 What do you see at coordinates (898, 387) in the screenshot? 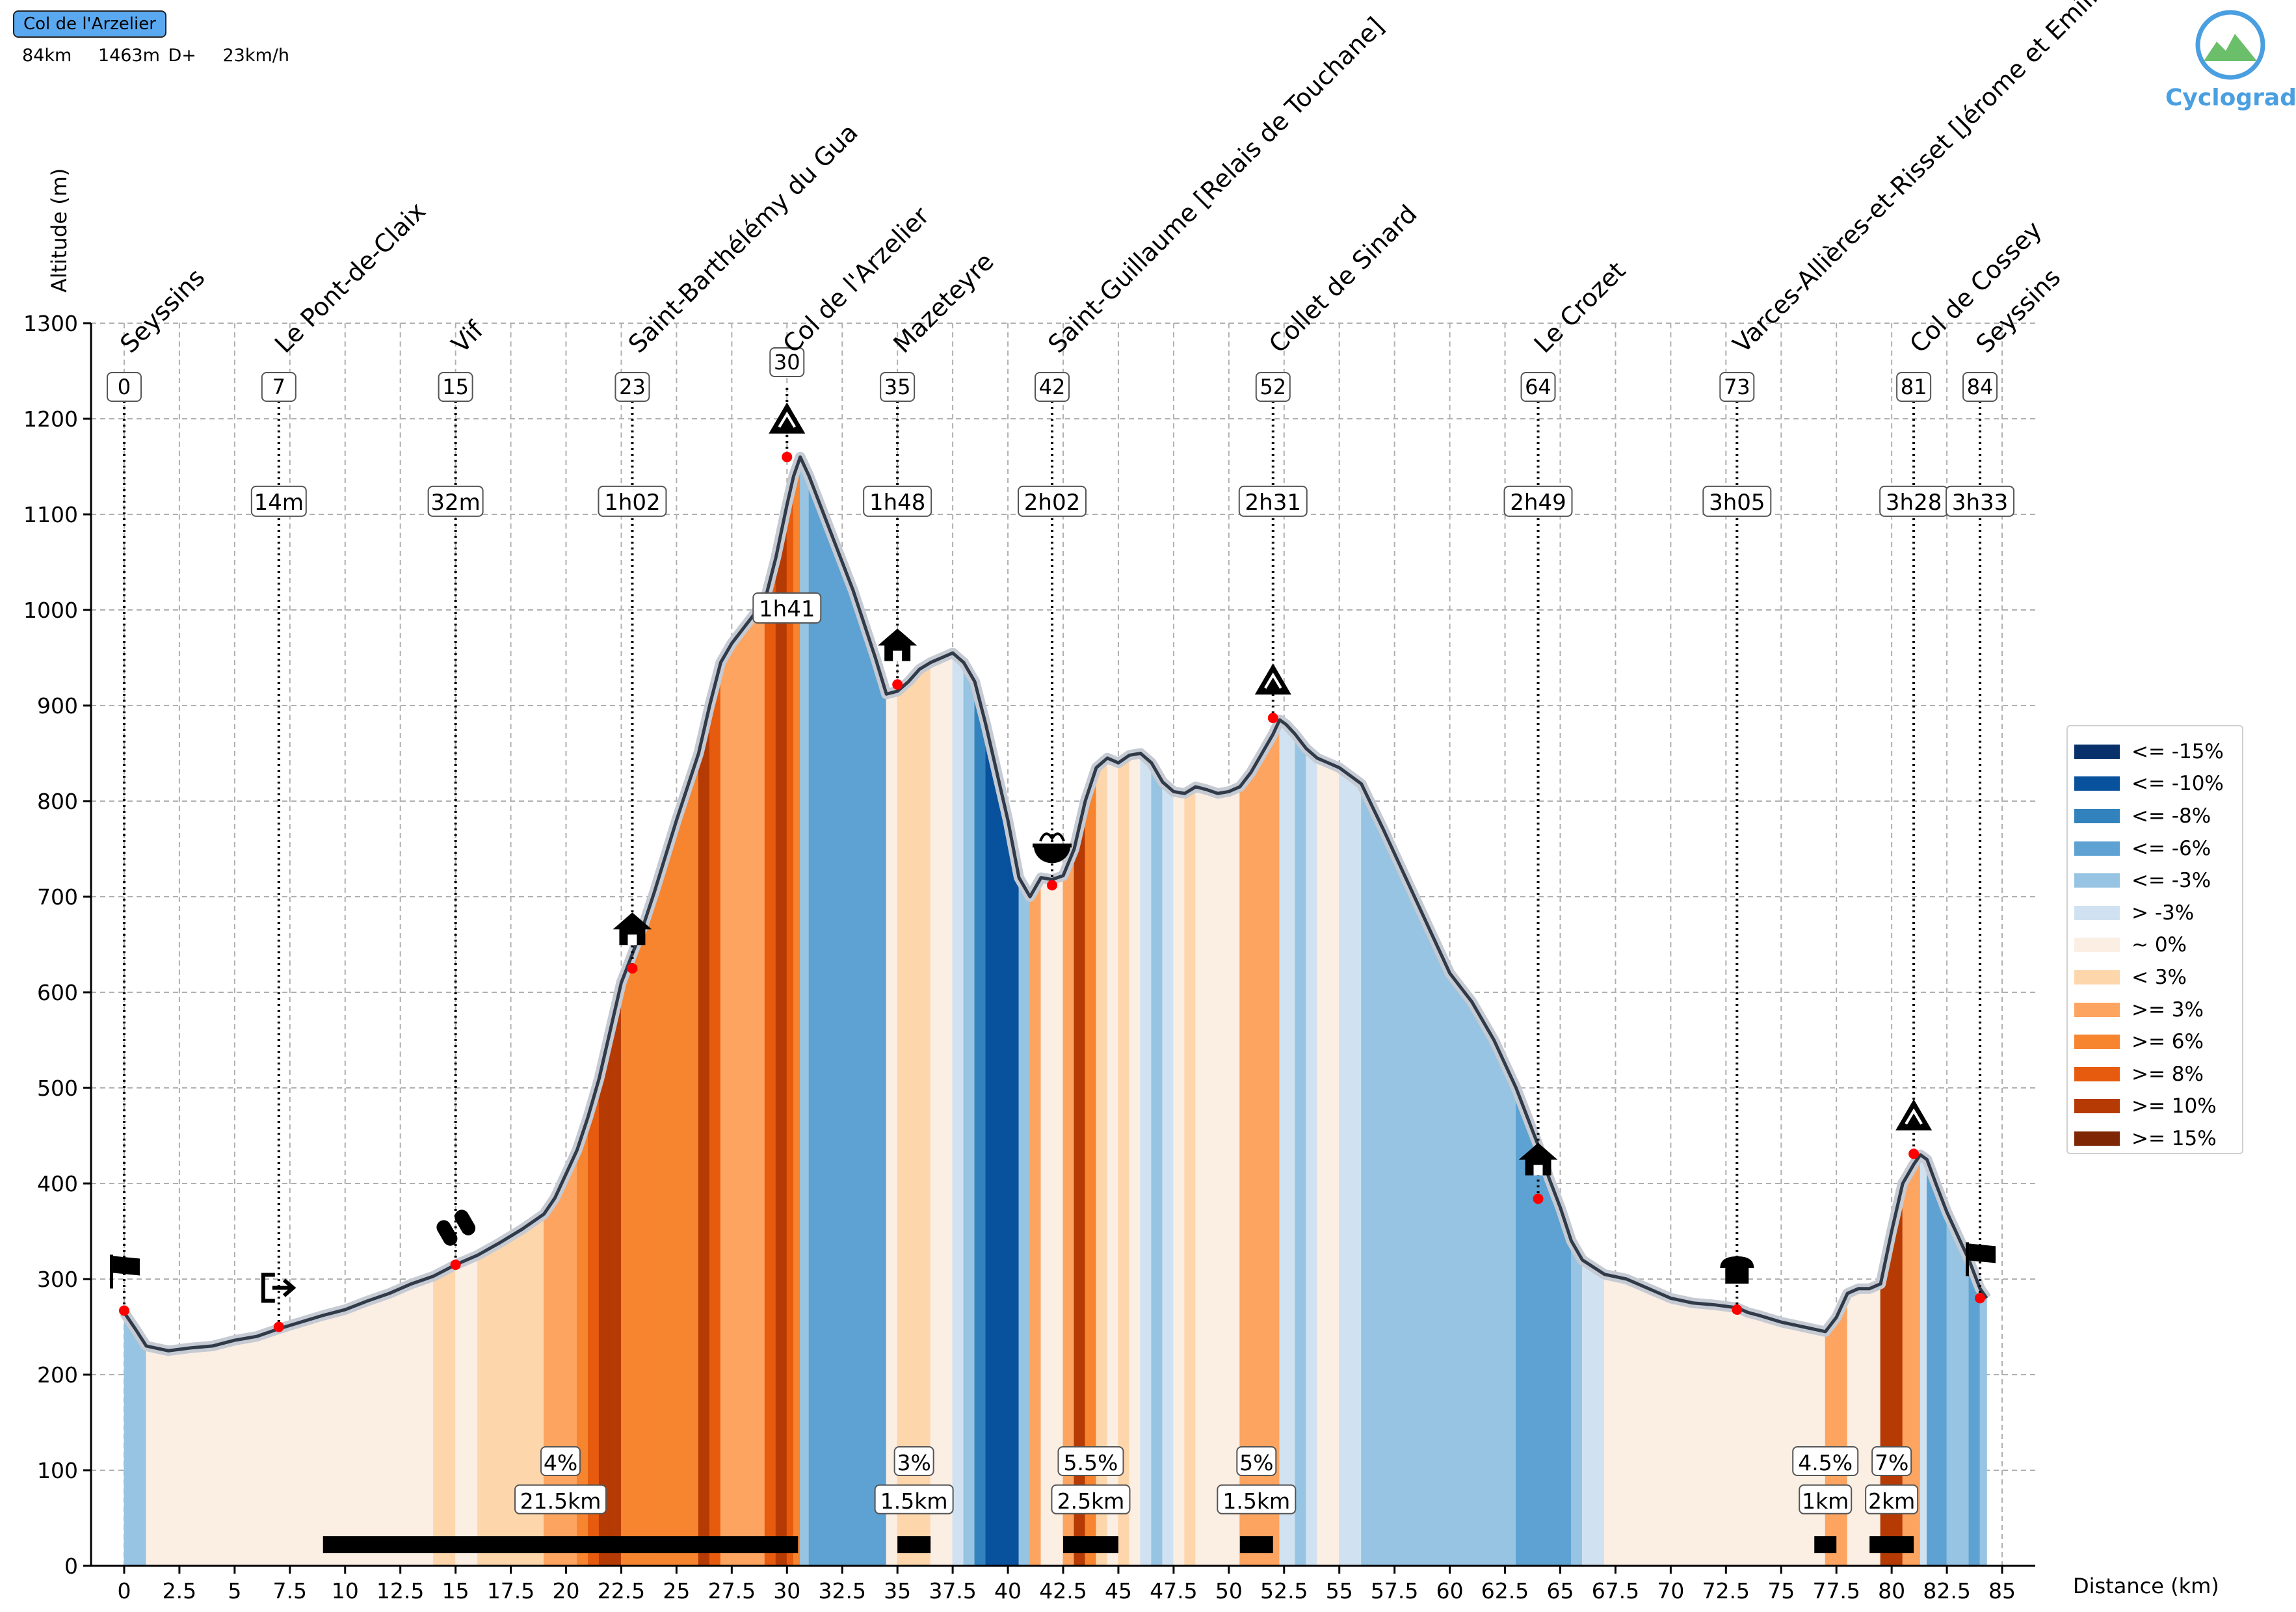
I see `km-label: 35` at bounding box center [898, 387].